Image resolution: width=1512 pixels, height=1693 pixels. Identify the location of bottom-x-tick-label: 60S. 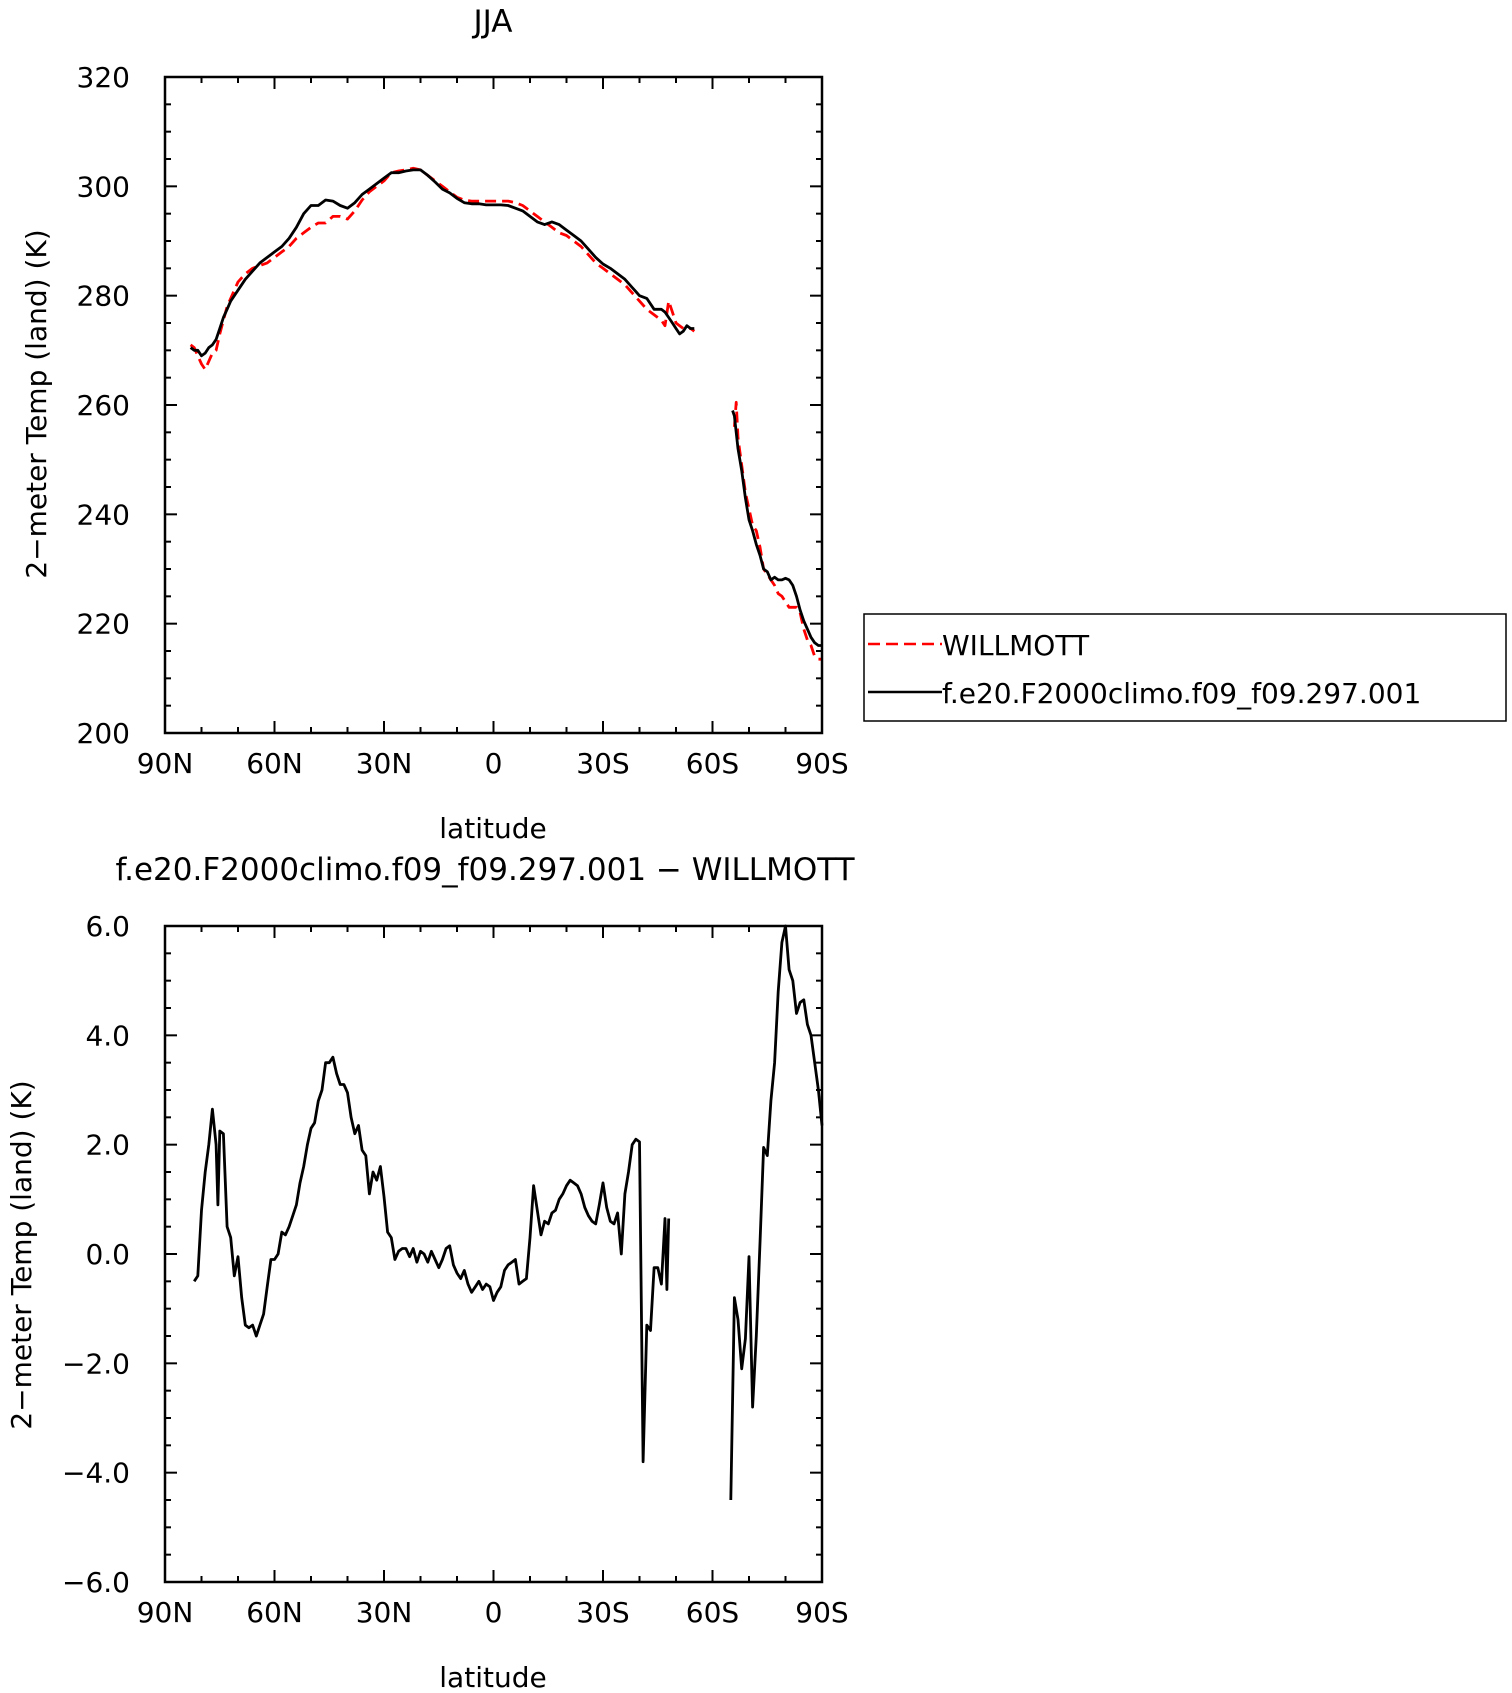
(712, 1612).